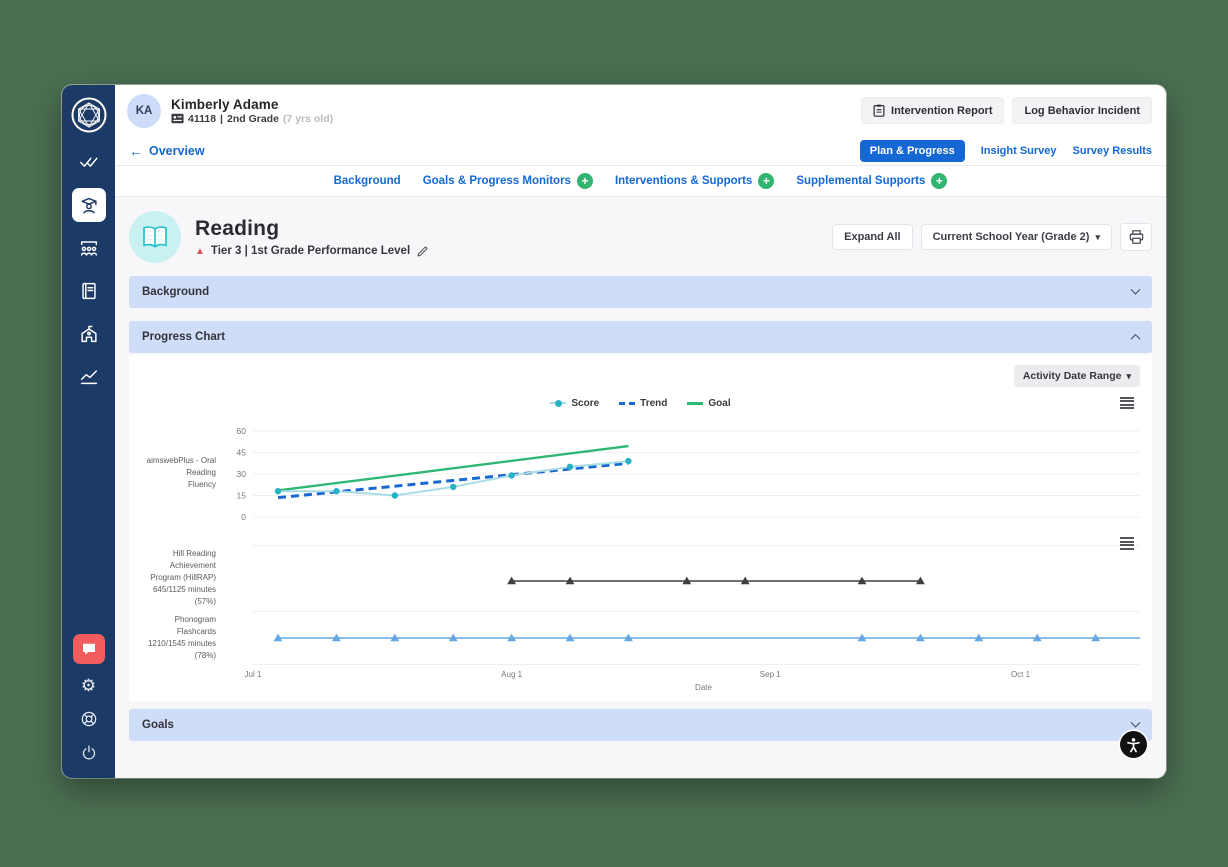 The image size is (1228, 867). What do you see at coordinates (1016, 237) in the screenshot?
I see `school-year-dropdown: Current School Year (Grade 2) ▾` at bounding box center [1016, 237].